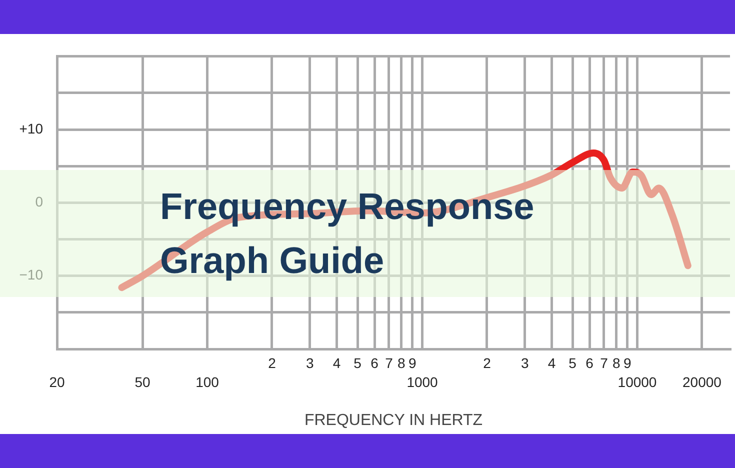 The width and height of the screenshot is (735, 468). Describe the element at coordinates (31, 128) in the screenshot. I see `y-tick-label: +10` at that location.